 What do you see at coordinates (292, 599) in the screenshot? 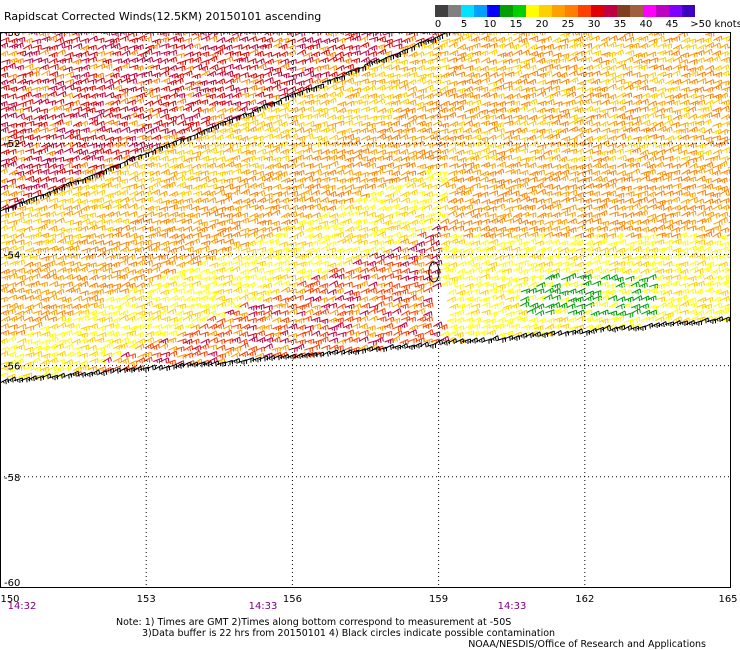
I see `longitude-label: 156` at bounding box center [292, 599].